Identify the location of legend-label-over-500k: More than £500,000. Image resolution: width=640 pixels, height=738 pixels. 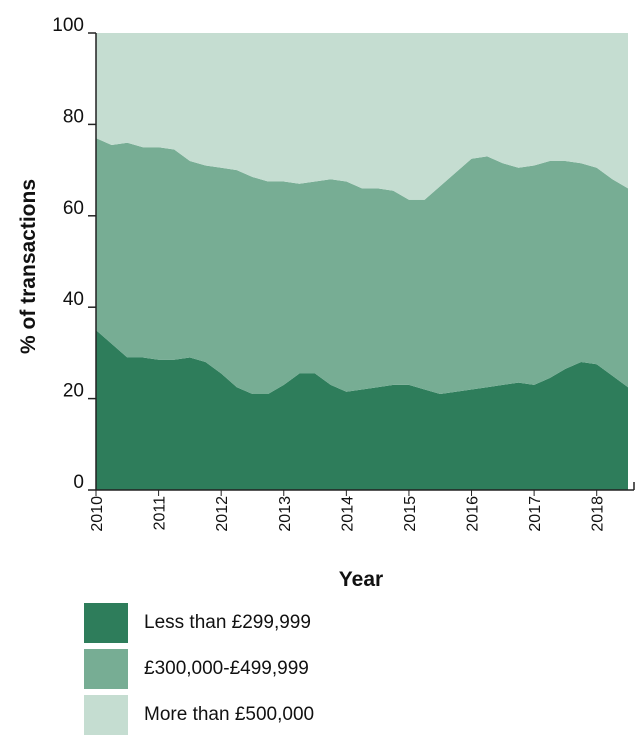
(229, 714).